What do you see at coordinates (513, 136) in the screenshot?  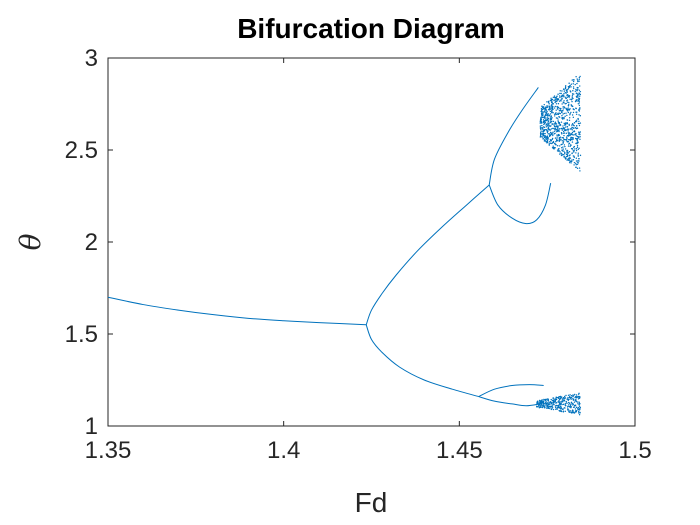 I see `branch-period-4-upper-a` at bounding box center [513, 136].